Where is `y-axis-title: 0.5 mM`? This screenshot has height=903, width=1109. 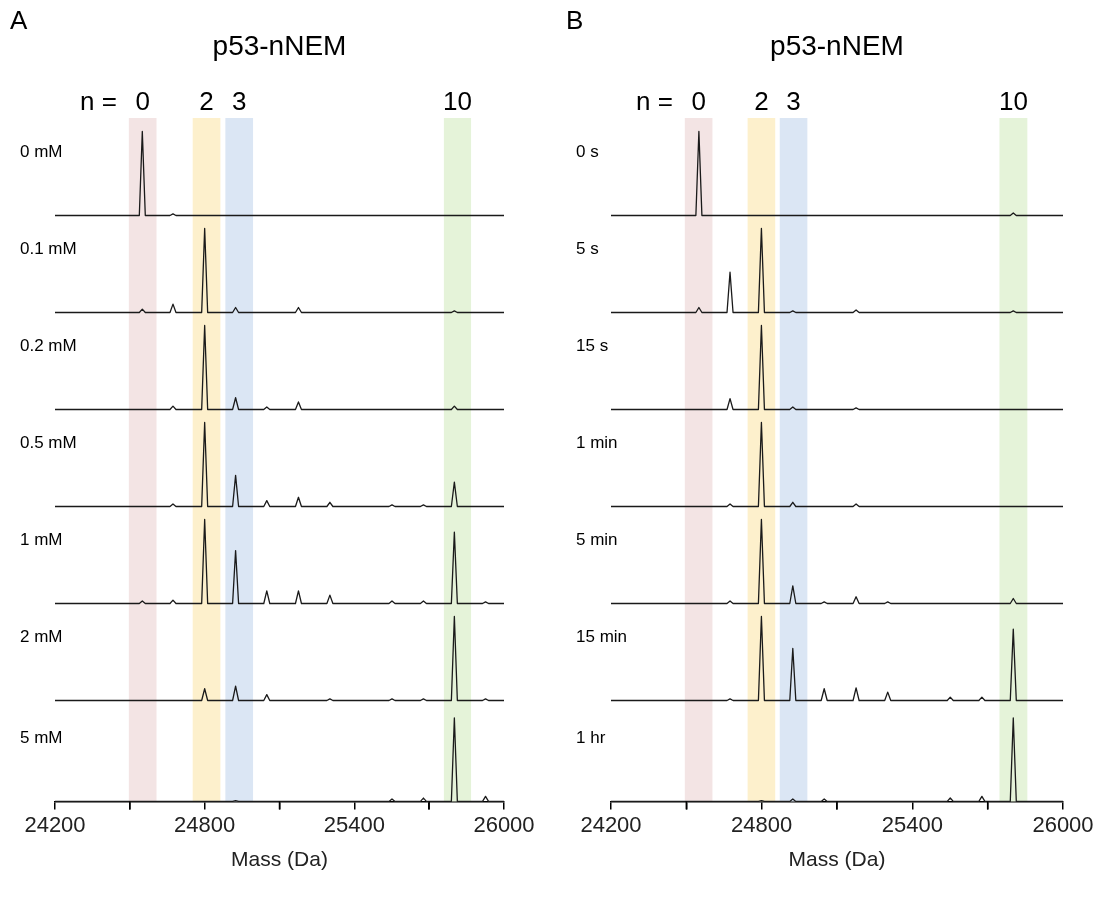
y-axis-title: 0.5 mM is located at coordinates (48, 443).